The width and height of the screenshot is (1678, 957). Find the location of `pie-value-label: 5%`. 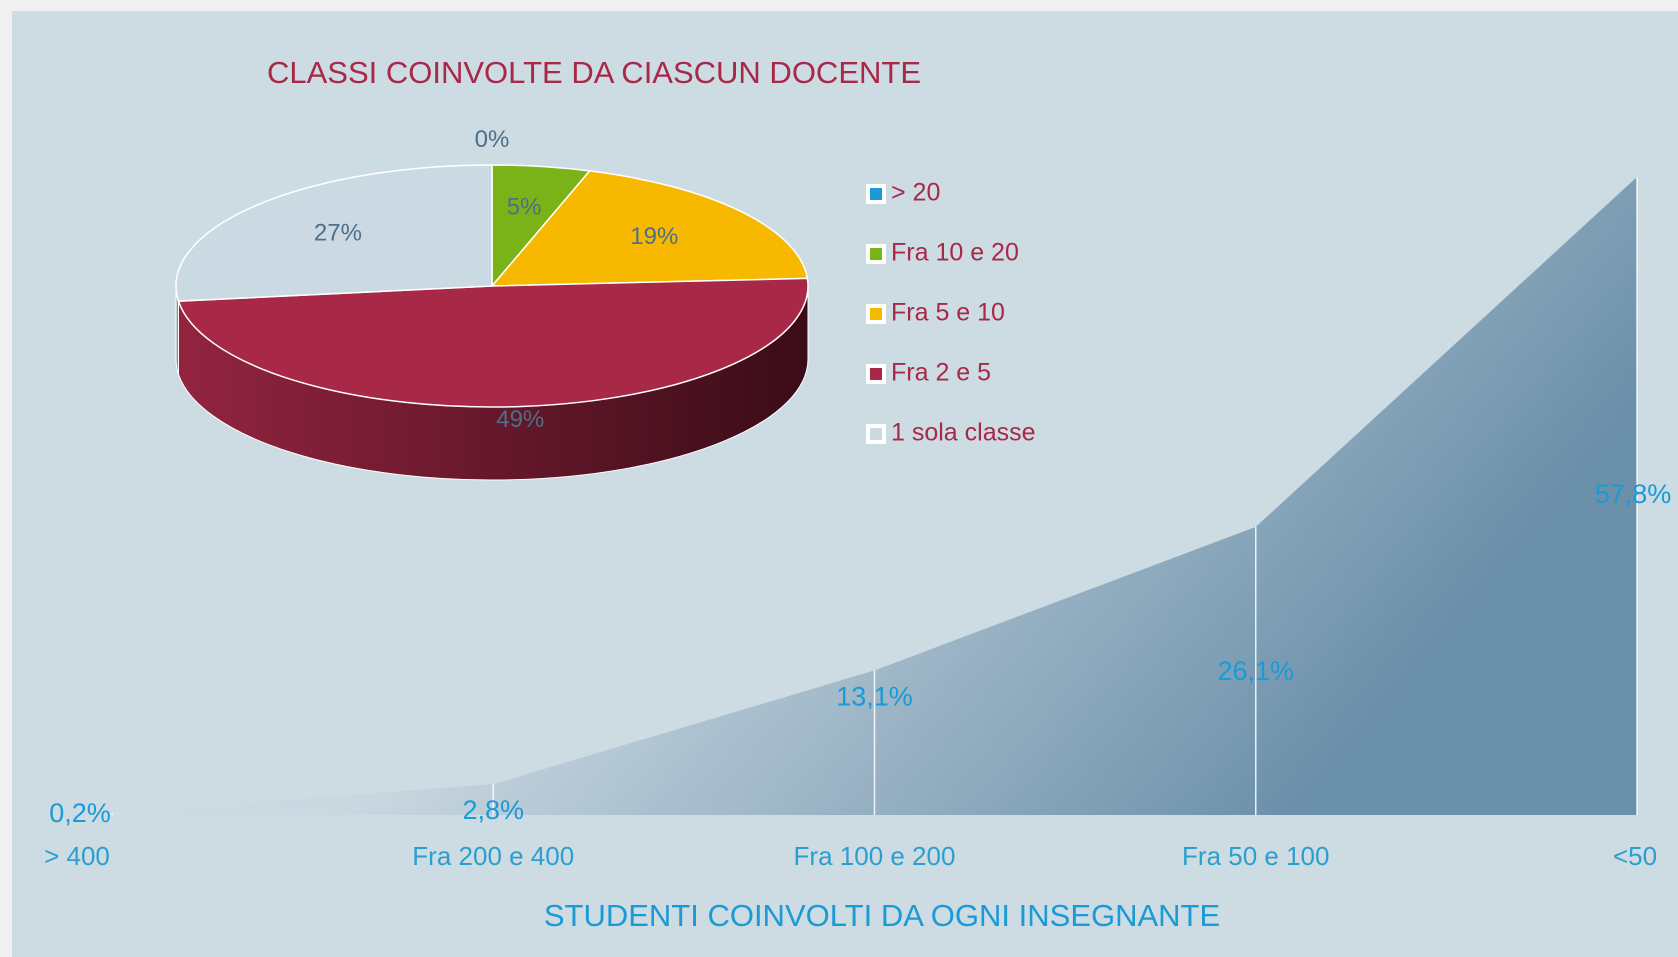

pie-value-label: 5% is located at coordinates (524, 207).